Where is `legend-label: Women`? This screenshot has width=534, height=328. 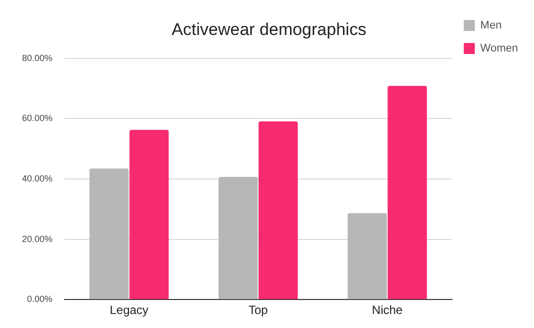
legend-label: Women is located at coordinates (499, 48).